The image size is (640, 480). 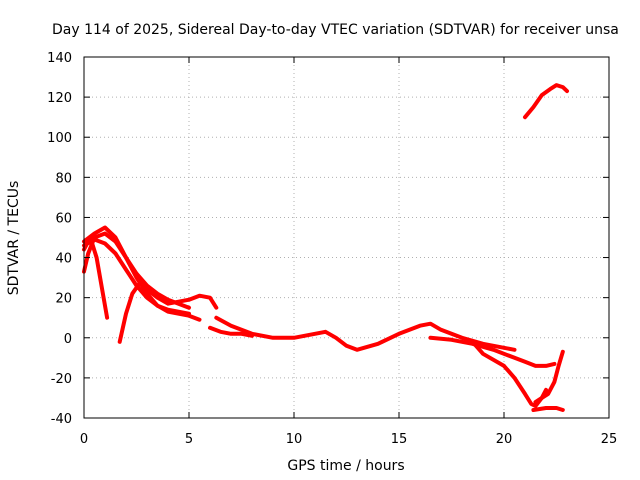 What do you see at coordinates (63, 178) in the screenshot?
I see `y-tick-label: 80` at bounding box center [63, 178].